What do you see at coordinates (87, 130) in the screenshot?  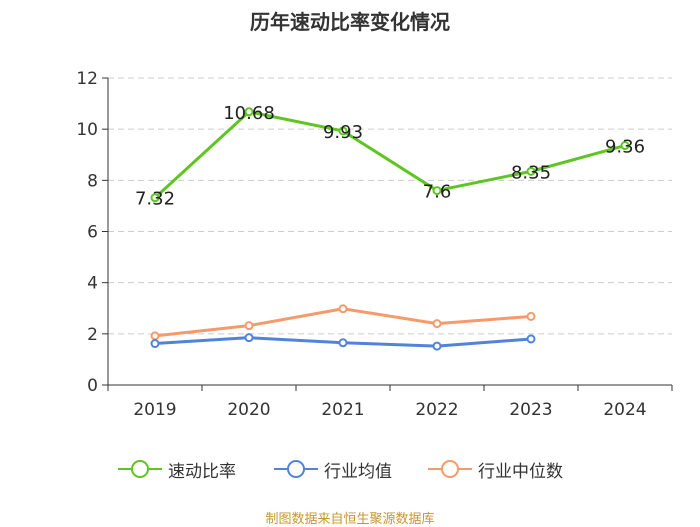 I see `y-tick-label: 10` at bounding box center [87, 130].